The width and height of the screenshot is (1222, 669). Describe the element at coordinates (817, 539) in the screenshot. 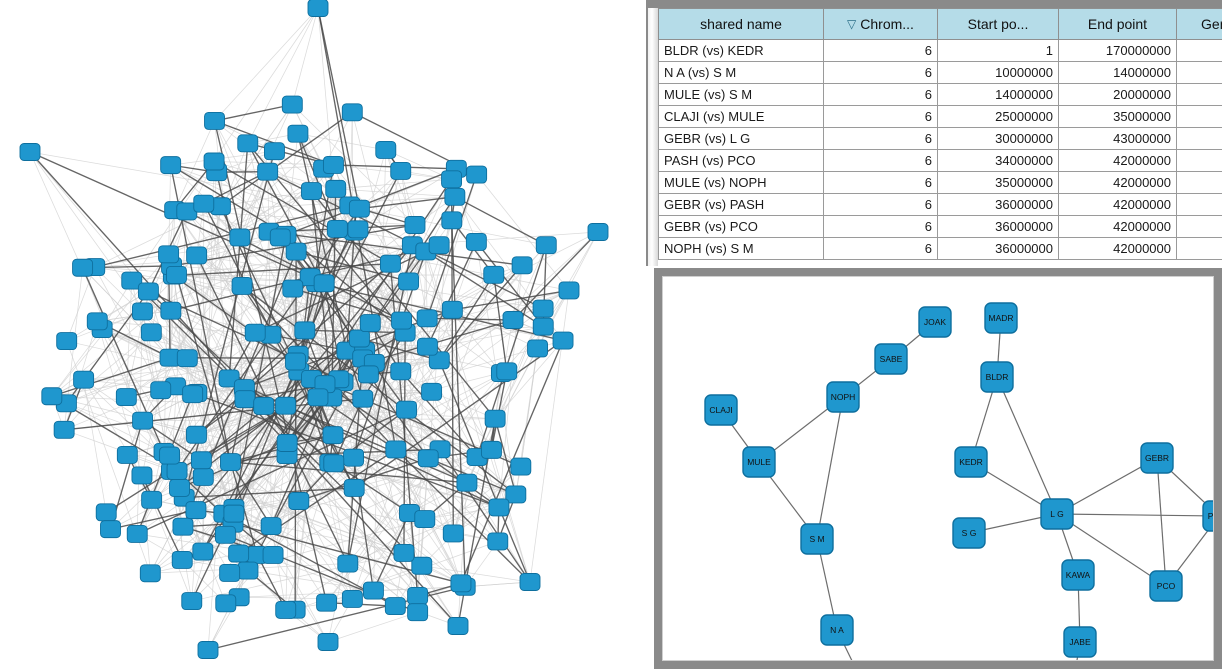

I see `subnetwork-node: S M` at that location.